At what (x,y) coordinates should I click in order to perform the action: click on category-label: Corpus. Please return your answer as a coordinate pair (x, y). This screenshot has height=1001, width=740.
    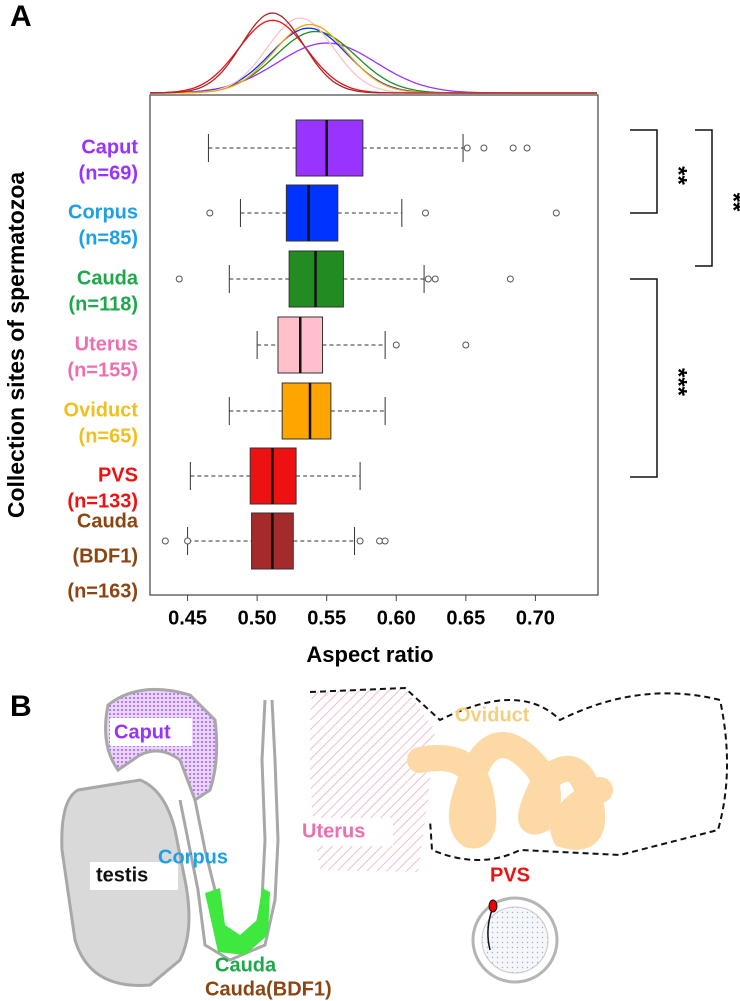
    Looking at the image, I should click on (103, 212).